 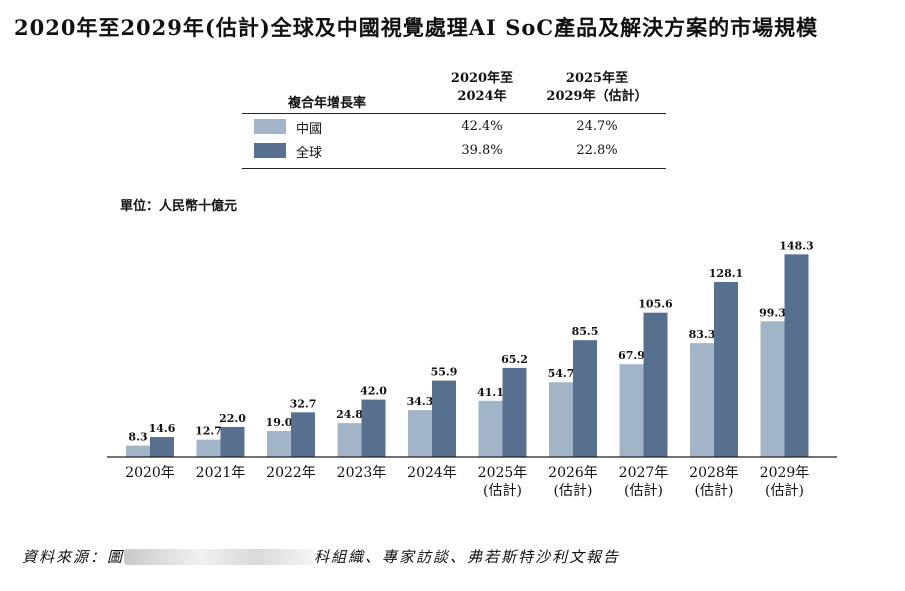 I want to click on cagr-table-header: 複合年增長率 2020年至 2024年 2025年至 2029年（估計）, so click(x=454, y=89).